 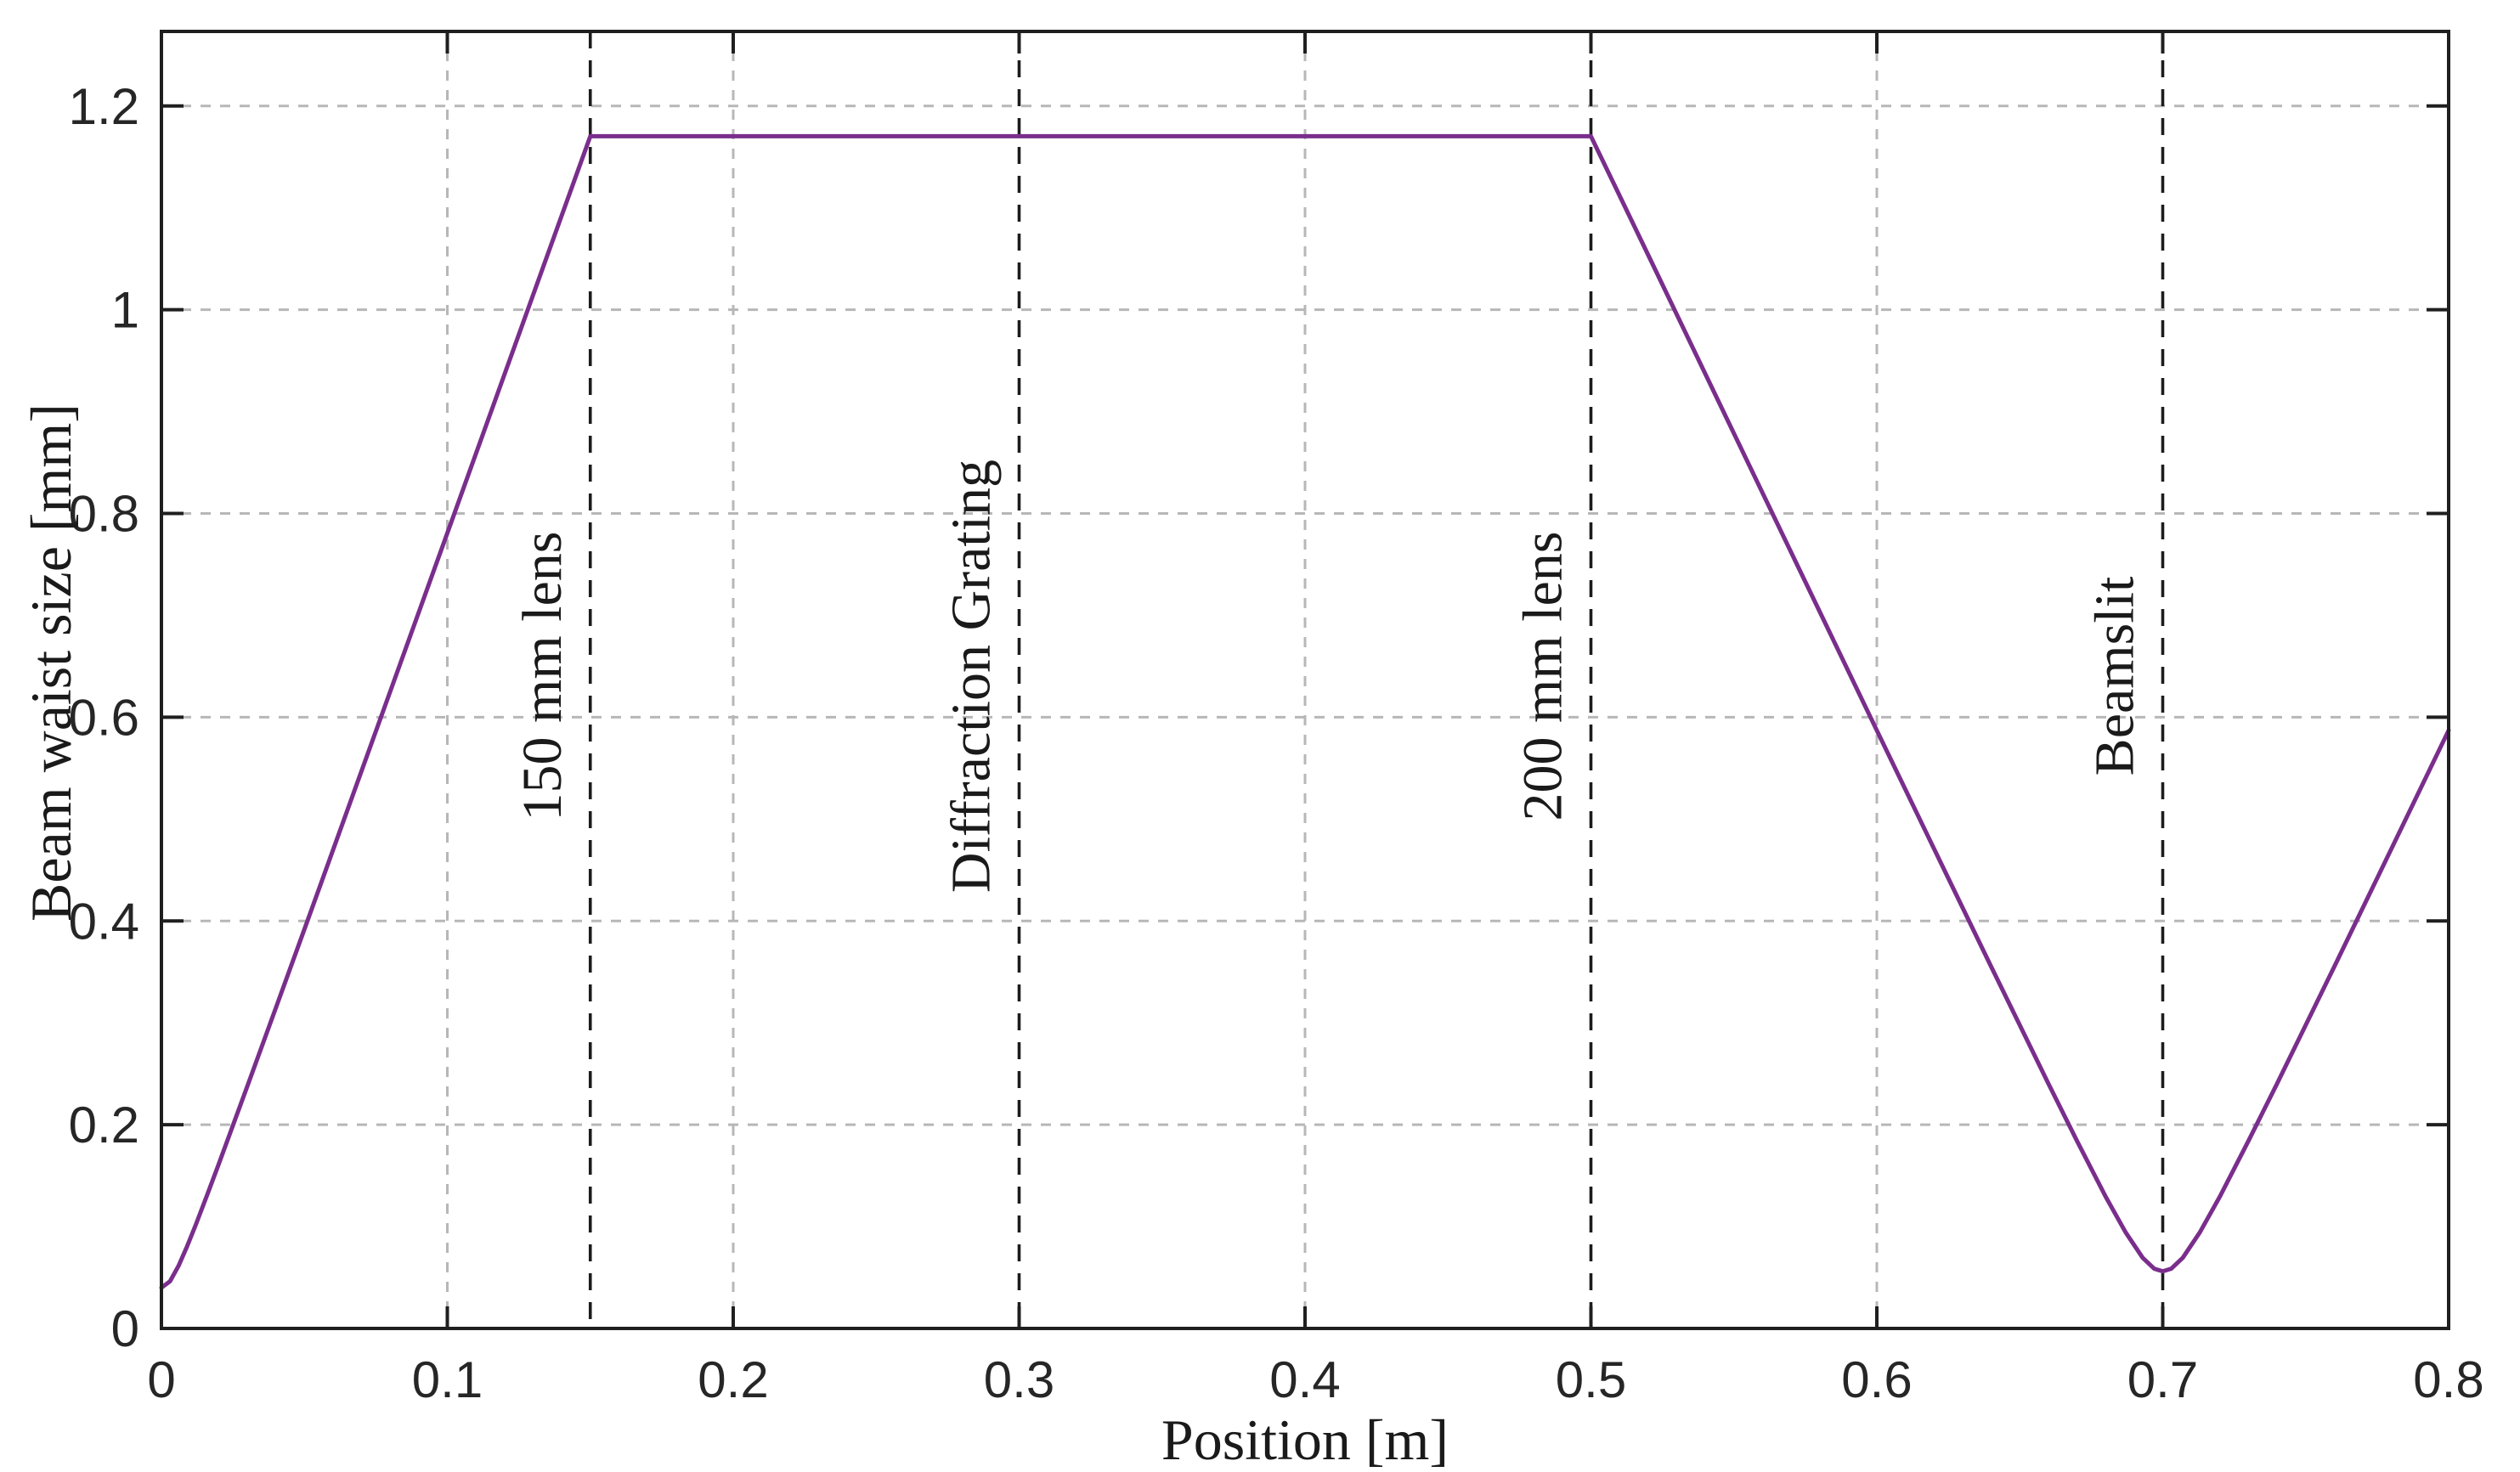 What do you see at coordinates (104, 1125) in the screenshot?
I see `y-tick-label: 0.2` at bounding box center [104, 1125].